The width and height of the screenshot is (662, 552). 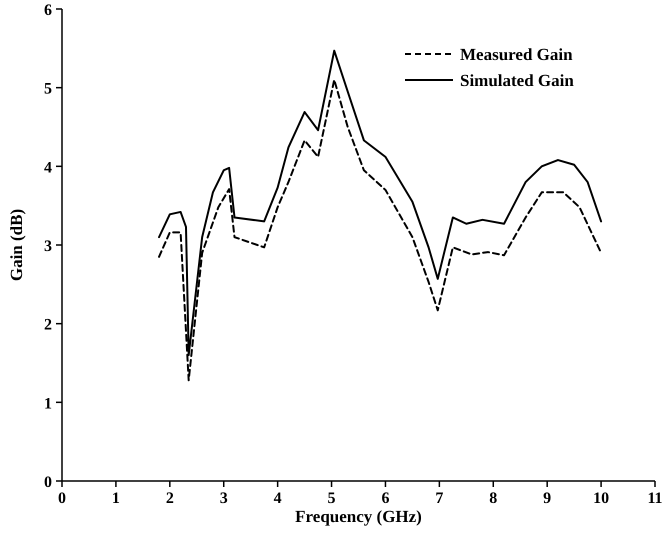 I want to click on y-axis-title: Gain (dB), so click(x=16, y=245).